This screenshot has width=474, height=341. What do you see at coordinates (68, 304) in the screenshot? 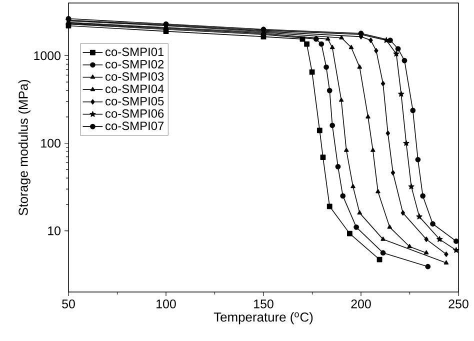
I see `x-tick-label: 50` at bounding box center [68, 304].